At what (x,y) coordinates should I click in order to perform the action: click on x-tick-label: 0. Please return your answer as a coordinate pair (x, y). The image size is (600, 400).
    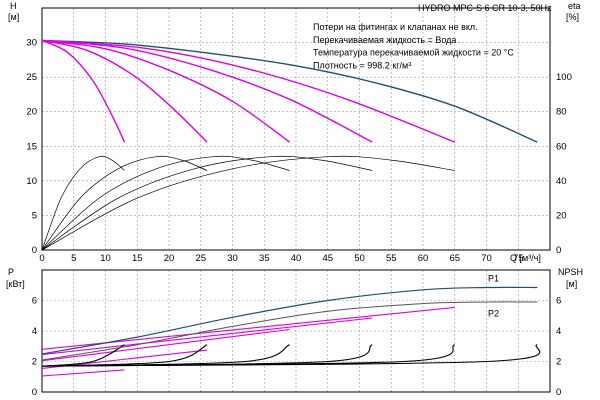
    Looking at the image, I should click on (41, 258).